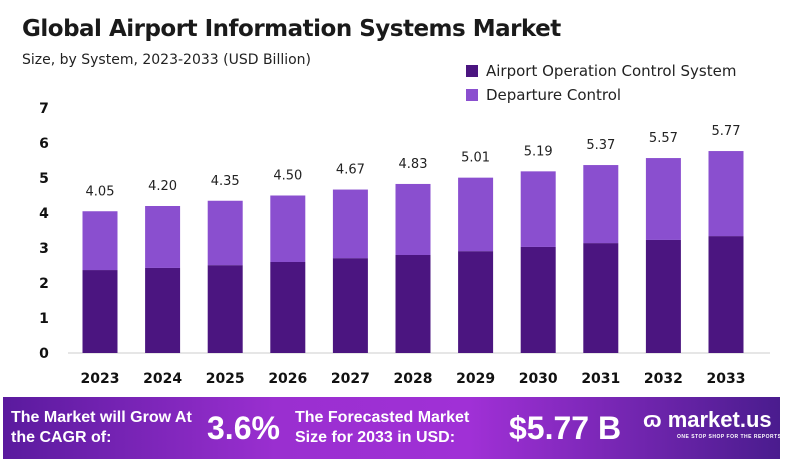 This screenshot has width=785, height=465. What do you see at coordinates (663, 379) in the screenshot?
I see `x-tick-label: 2032` at bounding box center [663, 379].